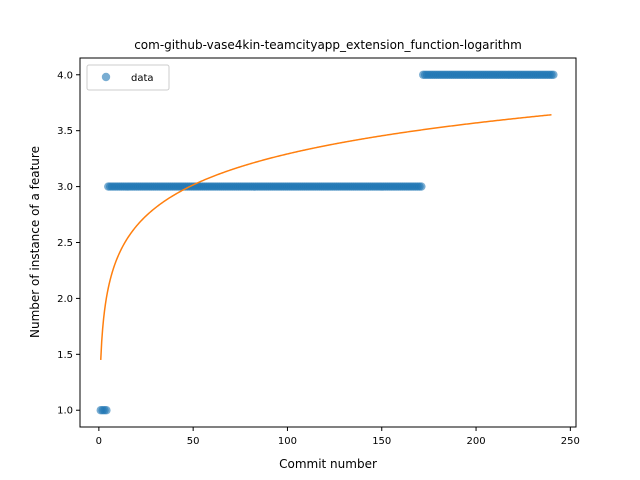 The height and width of the screenshot is (480, 640). I want to click on x-tick-label: 100, so click(287, 441).